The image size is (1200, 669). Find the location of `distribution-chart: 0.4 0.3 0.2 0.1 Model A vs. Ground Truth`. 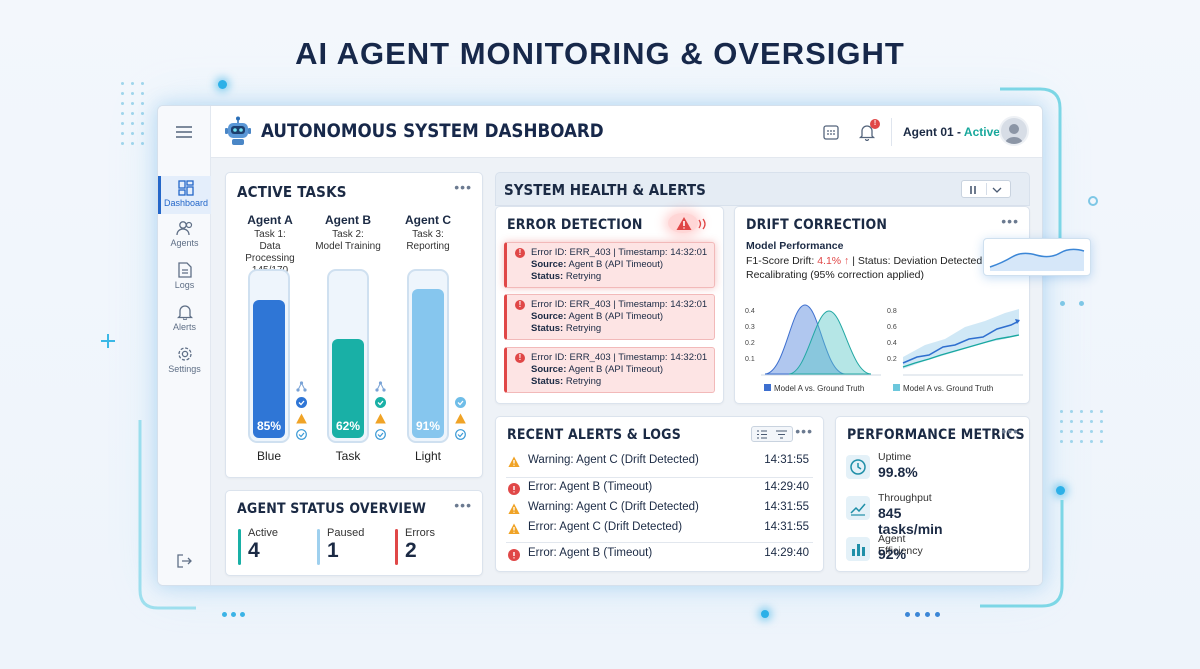

distribution-chart: 0.4 0.3 0.2 0.1 Model A vs. Ground Truth is located at coordinates (813, 348).